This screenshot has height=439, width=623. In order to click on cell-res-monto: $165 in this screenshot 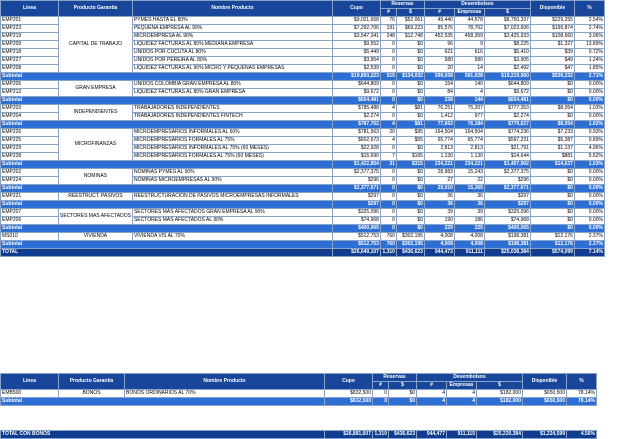, I will do `click(410, 156)`.